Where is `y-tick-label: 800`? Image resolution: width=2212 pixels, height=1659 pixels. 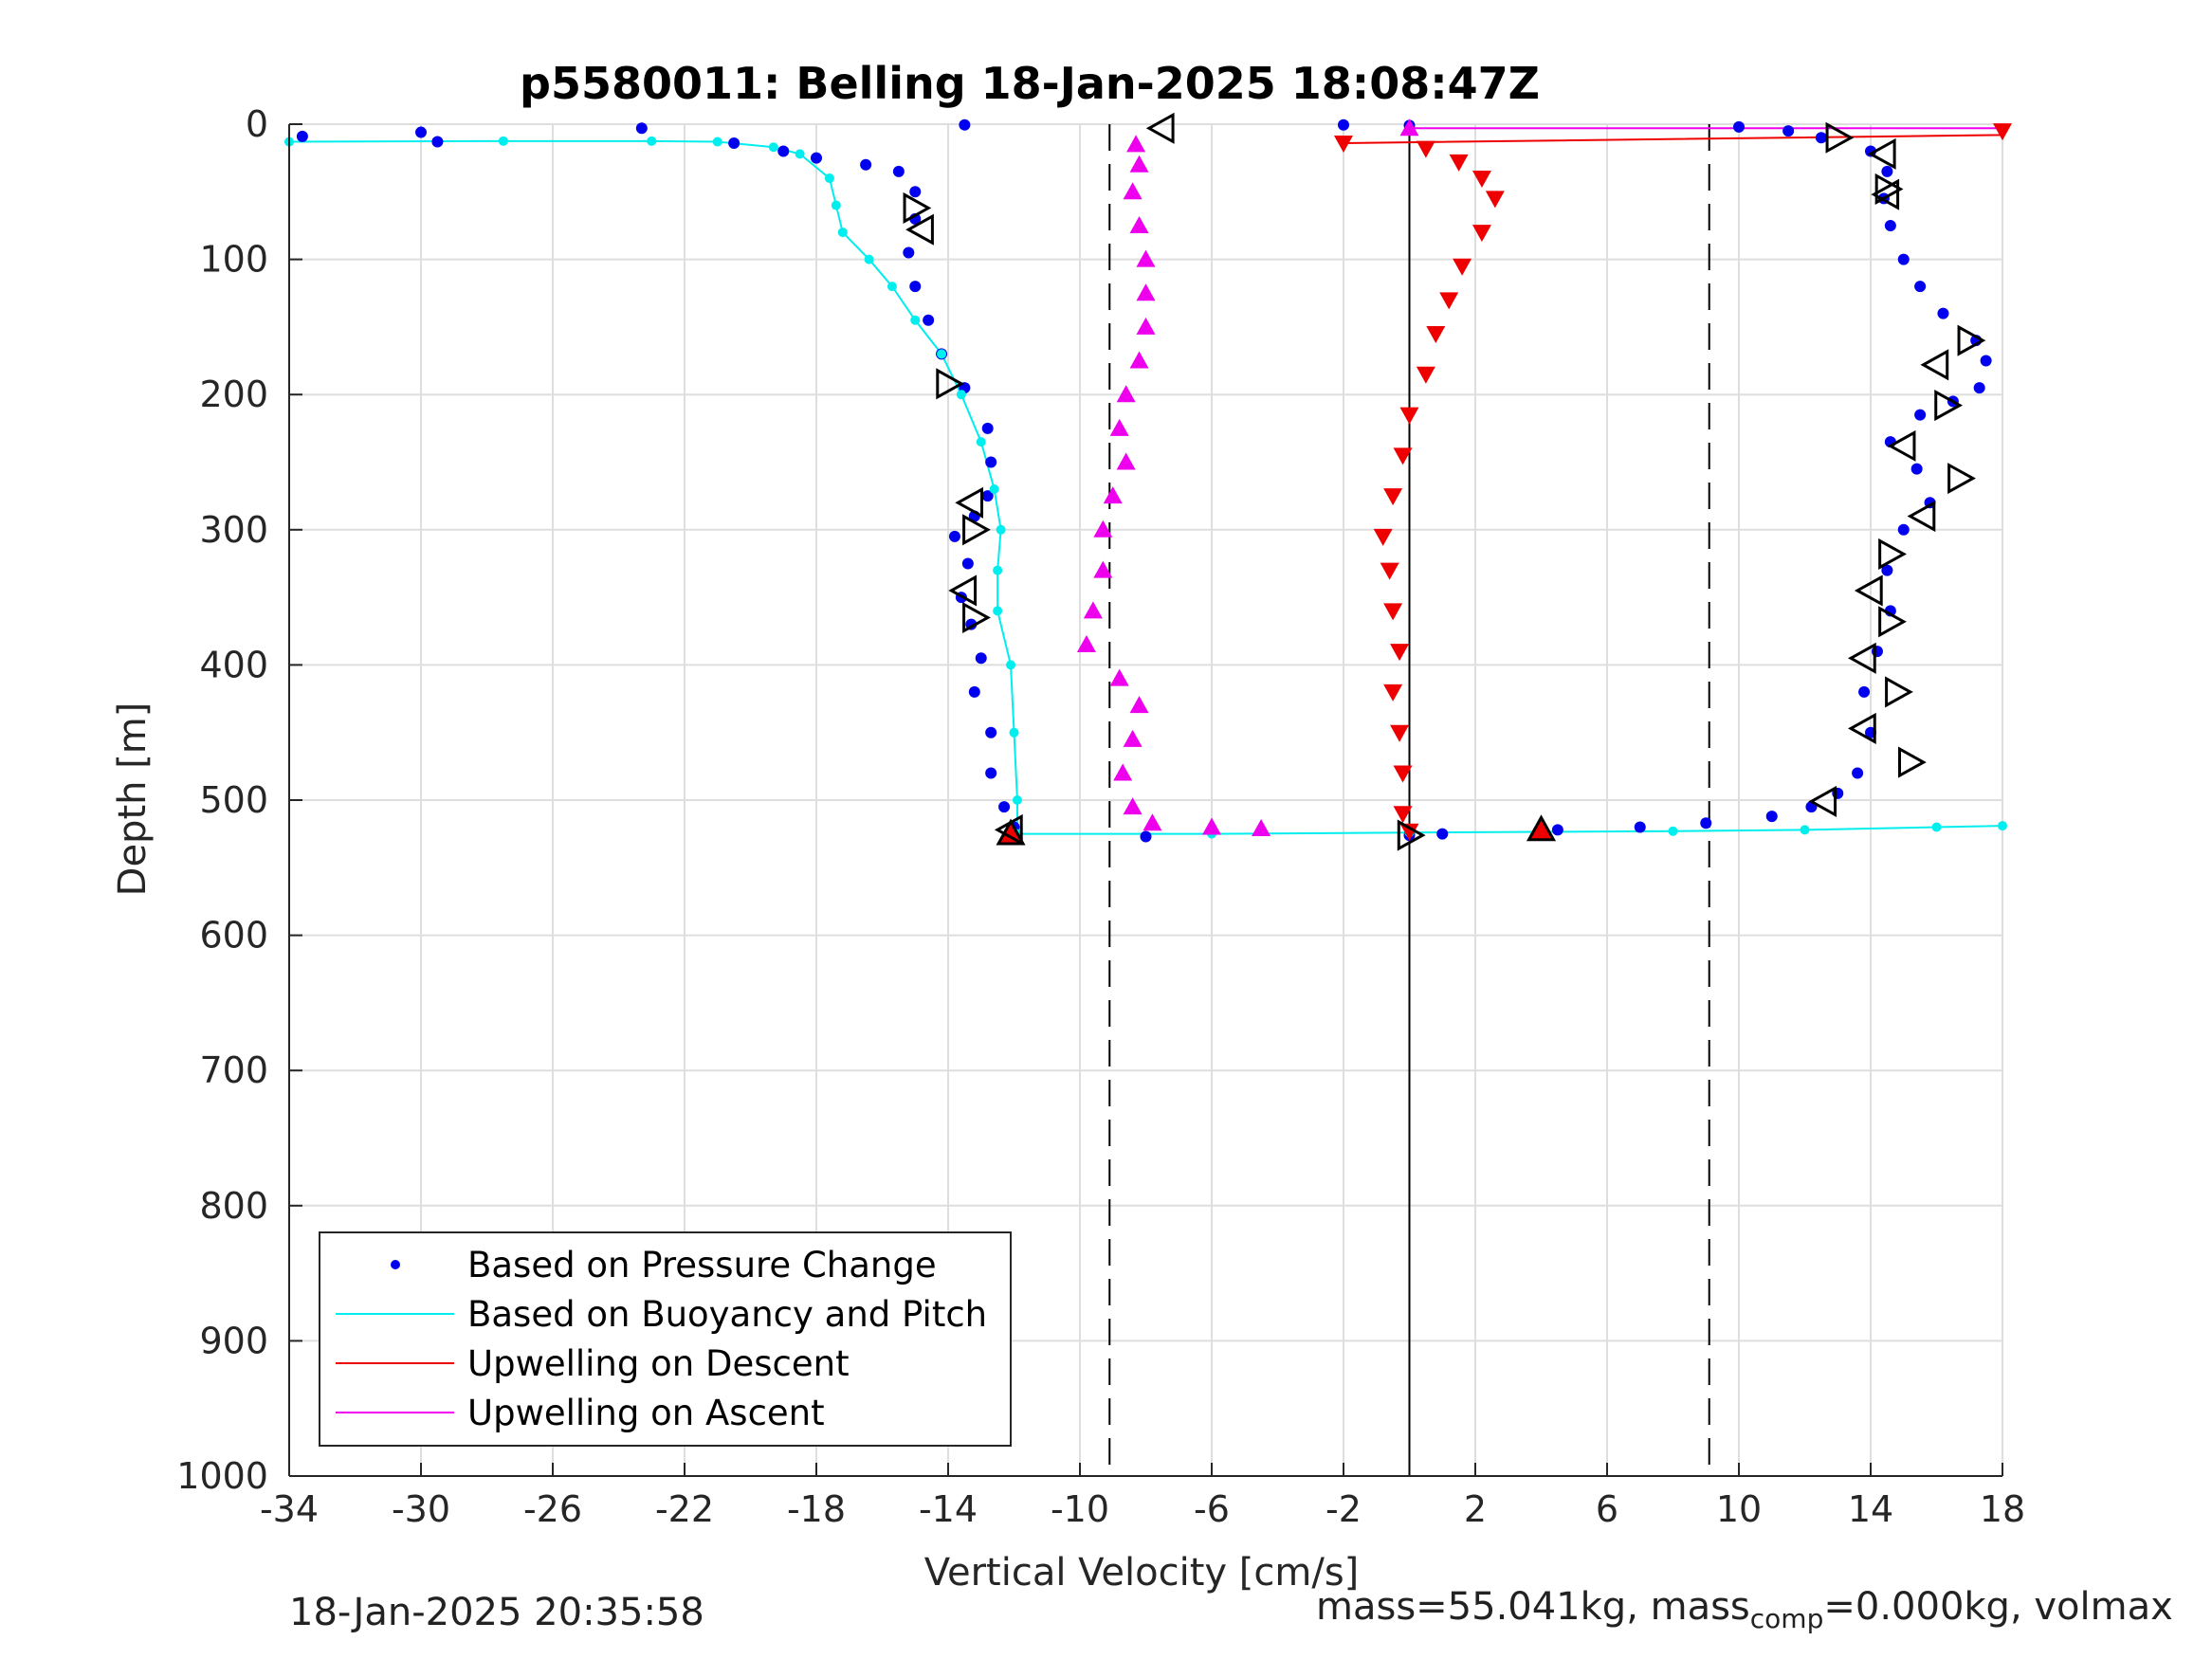
y-tick-label: 800 is located at coordinates (233, 1206).